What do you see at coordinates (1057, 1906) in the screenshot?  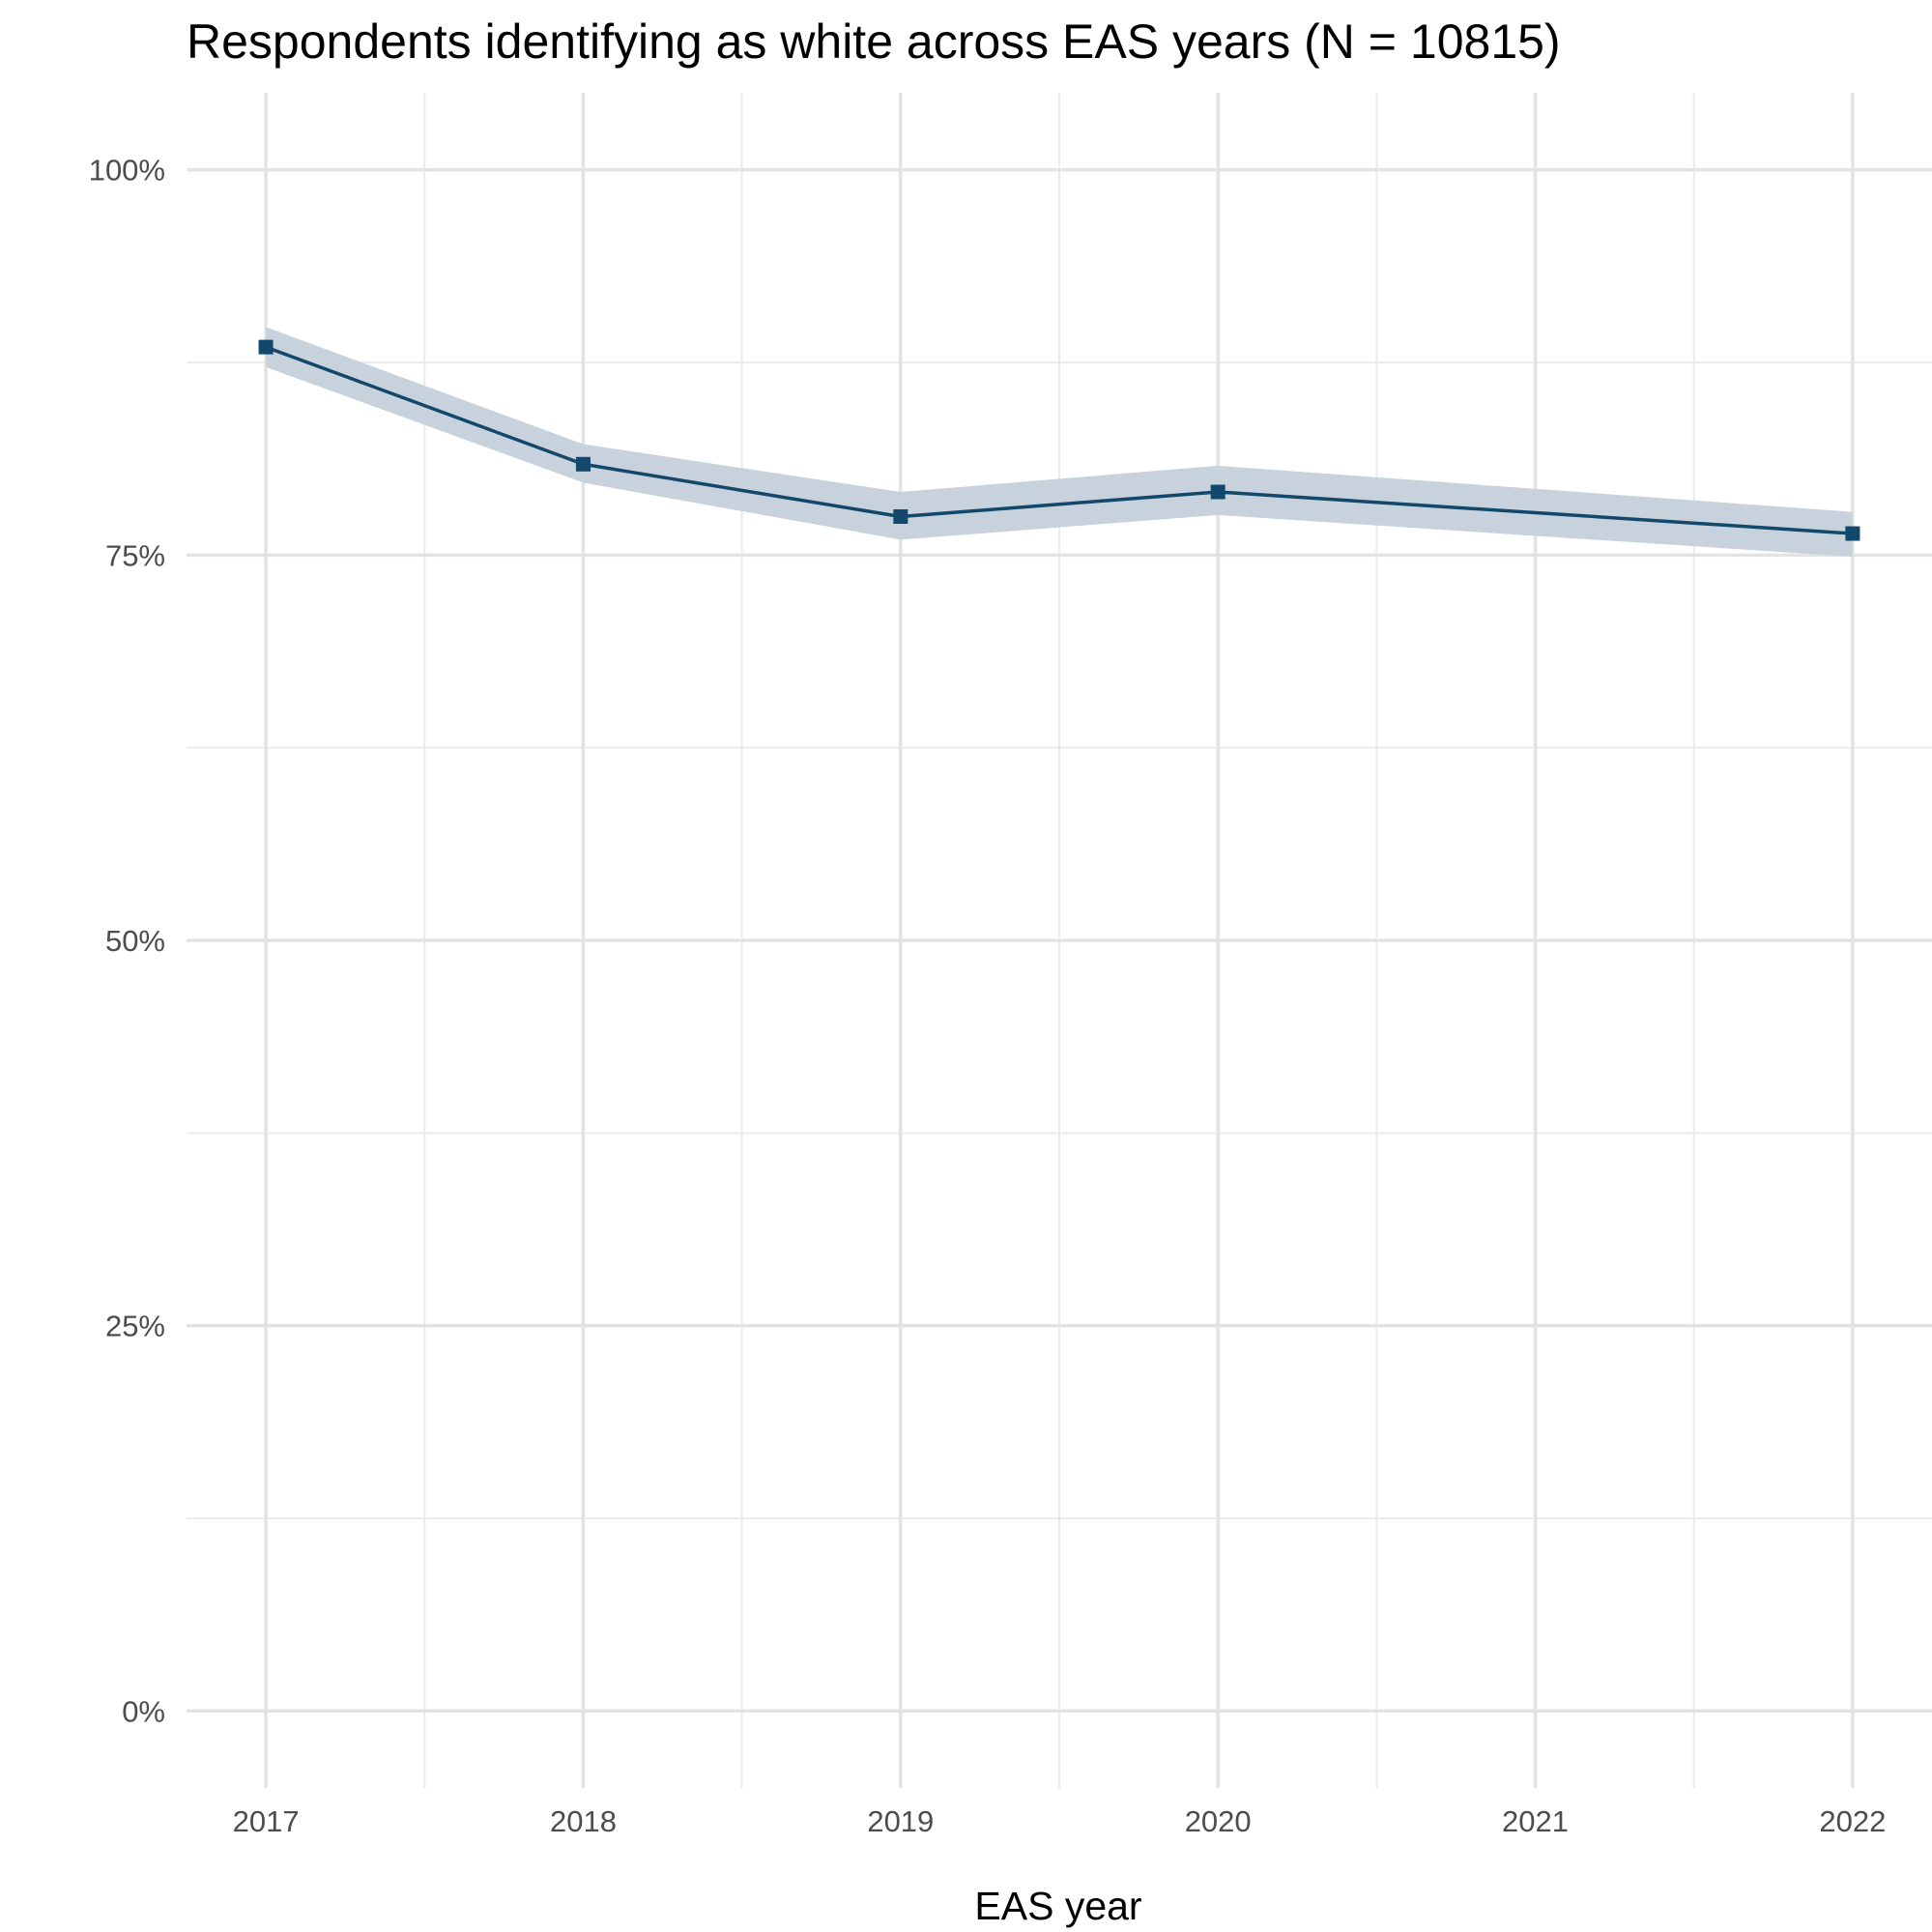 I see `x-axis-title: EAS year` at bounding box center [1057, 1906].